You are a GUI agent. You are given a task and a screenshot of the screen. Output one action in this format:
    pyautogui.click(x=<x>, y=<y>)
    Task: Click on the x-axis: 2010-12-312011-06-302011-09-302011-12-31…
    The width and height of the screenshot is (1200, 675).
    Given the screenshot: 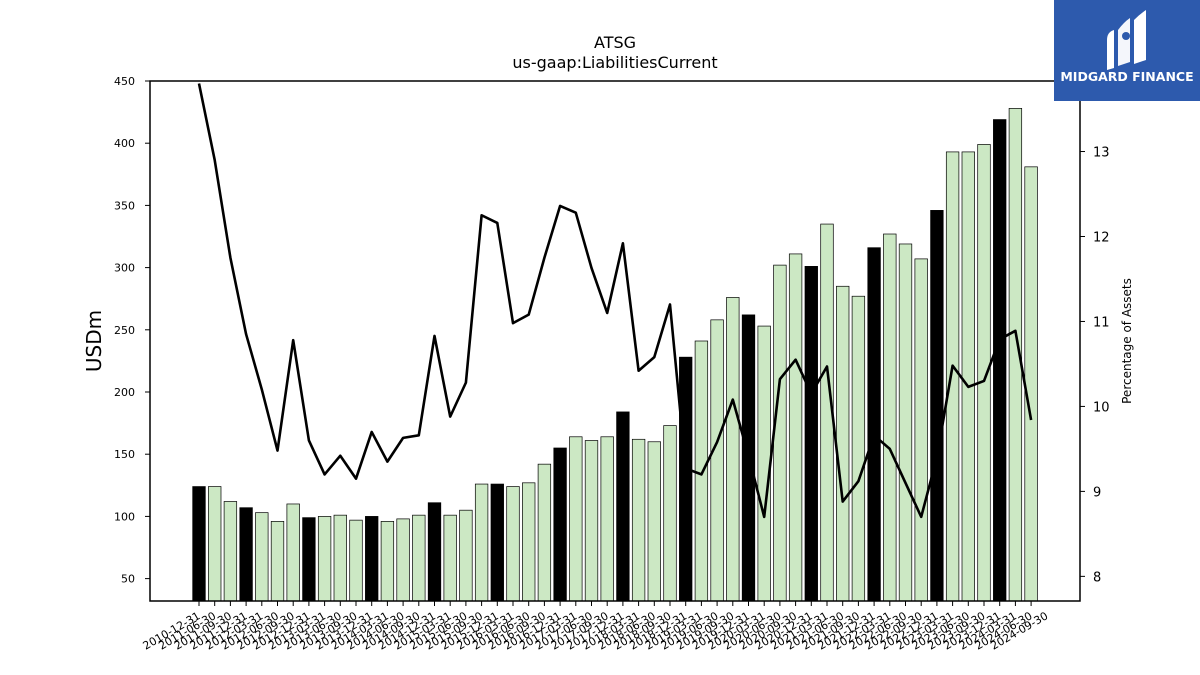 What is the action you would take?
    pyautogui.click(x=595, y=627)
    